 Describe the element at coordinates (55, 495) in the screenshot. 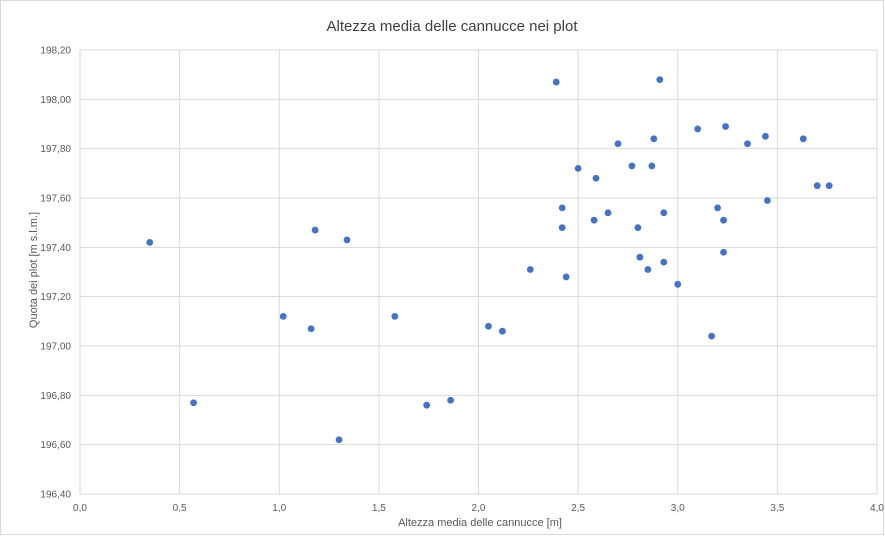

I see `y-tick-label: 196,40` at that location.